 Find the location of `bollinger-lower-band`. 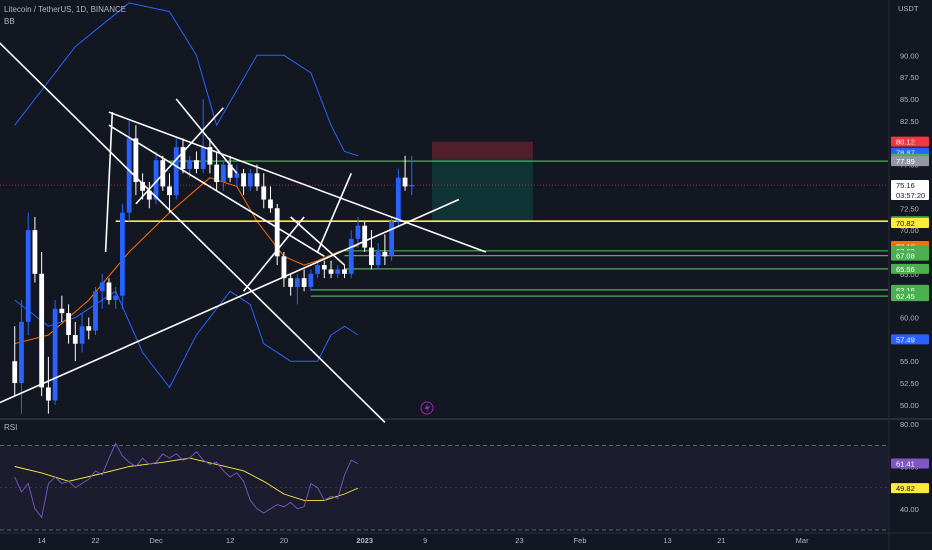

bollinger-lower-band is located at coordinates (186, 339).